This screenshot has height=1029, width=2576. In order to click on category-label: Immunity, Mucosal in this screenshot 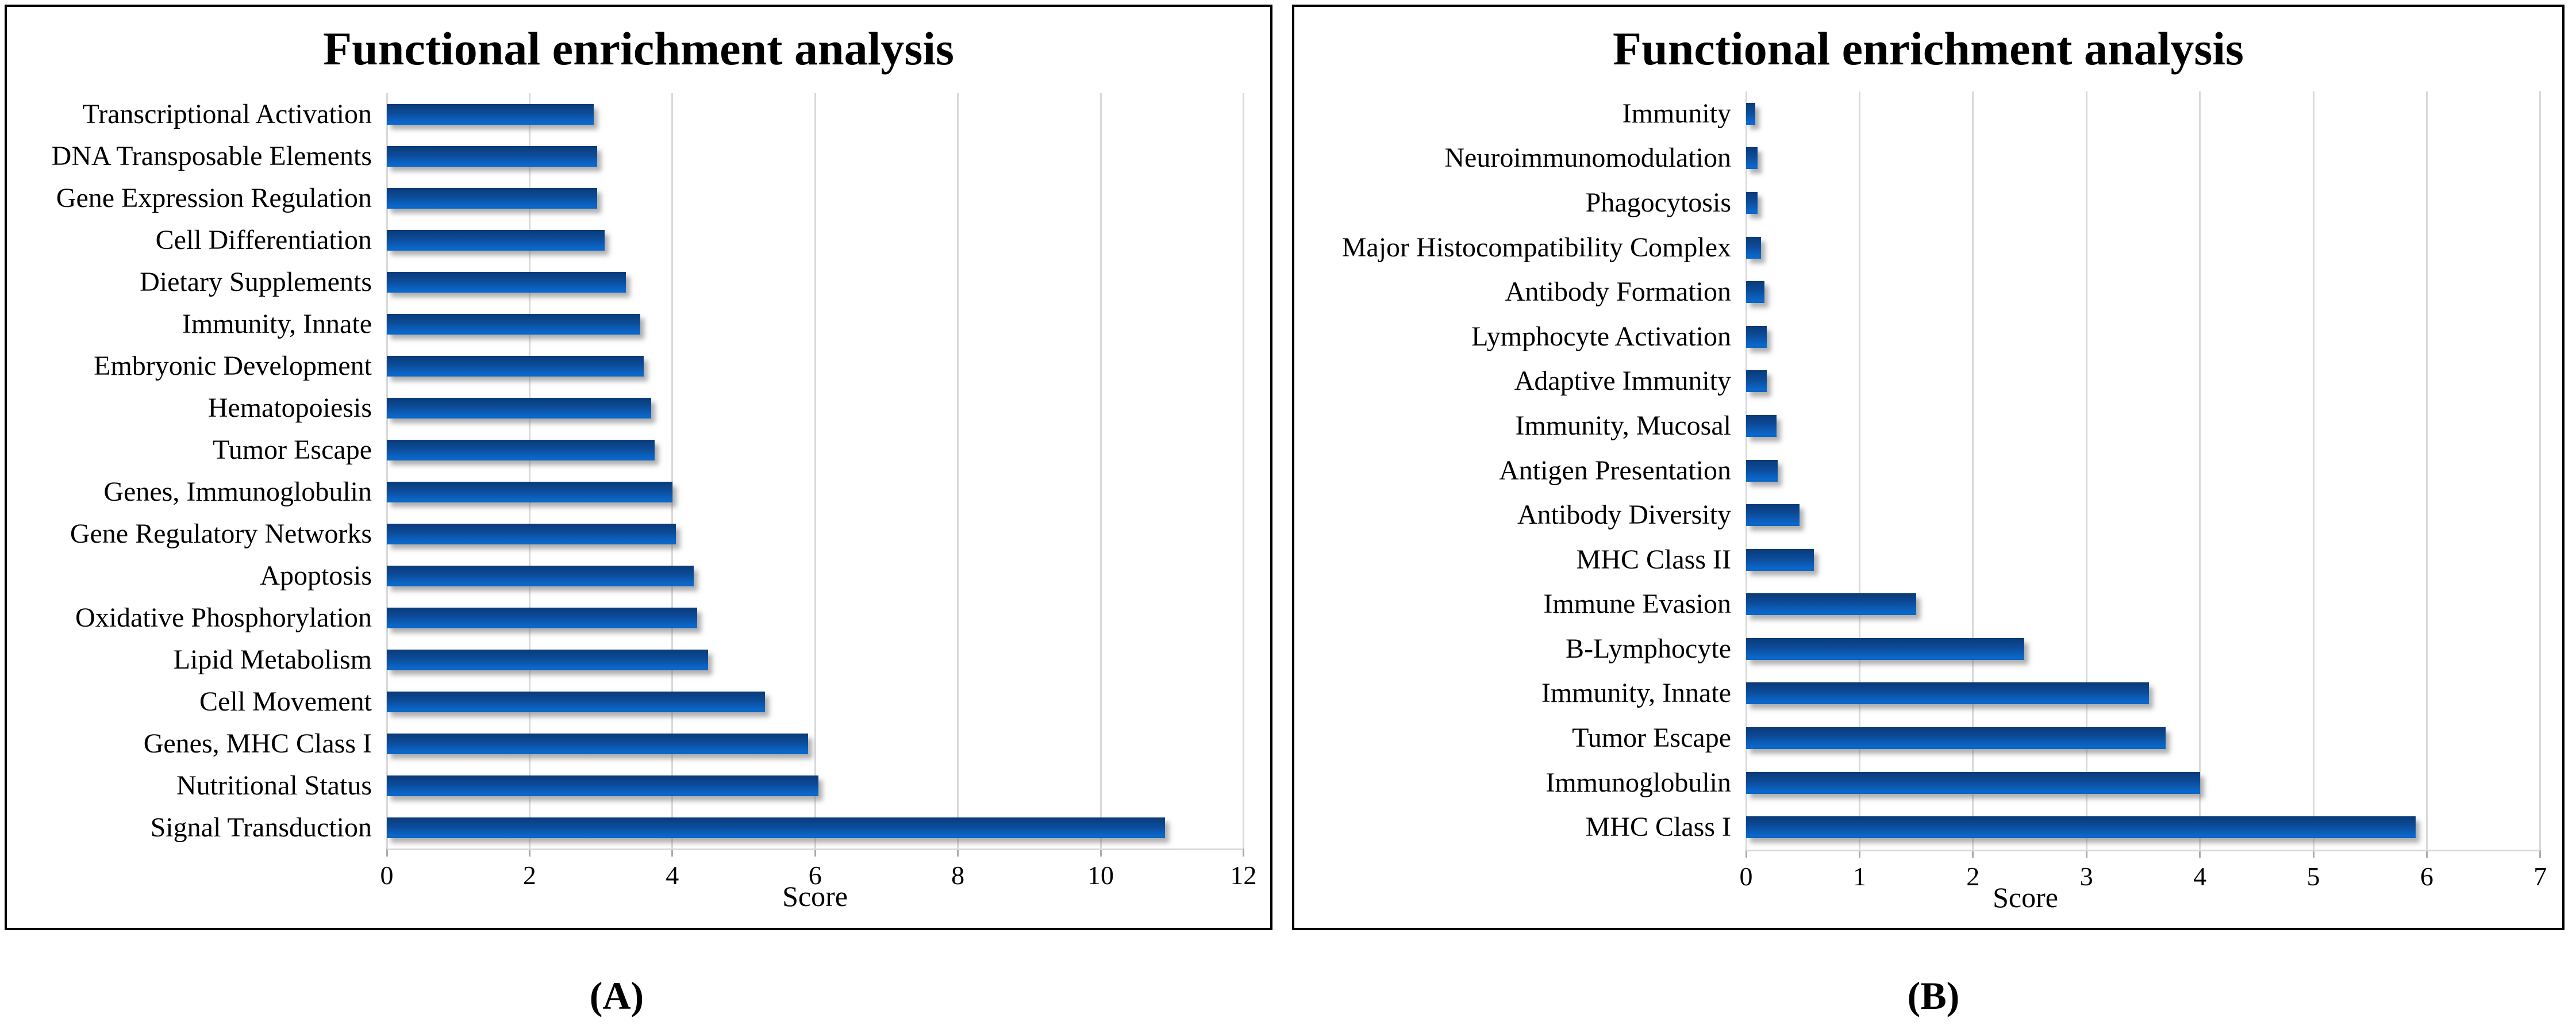, I will do `click(1623, 425)`.